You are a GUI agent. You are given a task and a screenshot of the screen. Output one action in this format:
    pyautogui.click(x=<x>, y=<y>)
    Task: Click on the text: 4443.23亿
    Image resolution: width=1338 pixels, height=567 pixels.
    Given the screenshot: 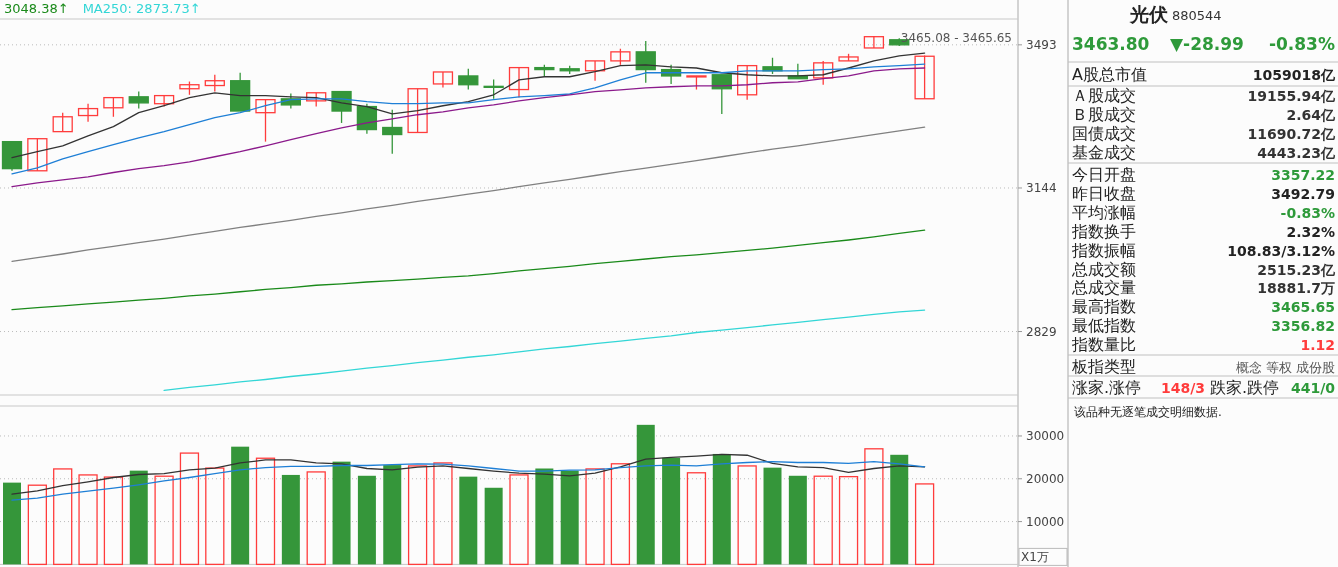 What is the action you would take?
    pyautogui.click(x=1296, y=153)
    